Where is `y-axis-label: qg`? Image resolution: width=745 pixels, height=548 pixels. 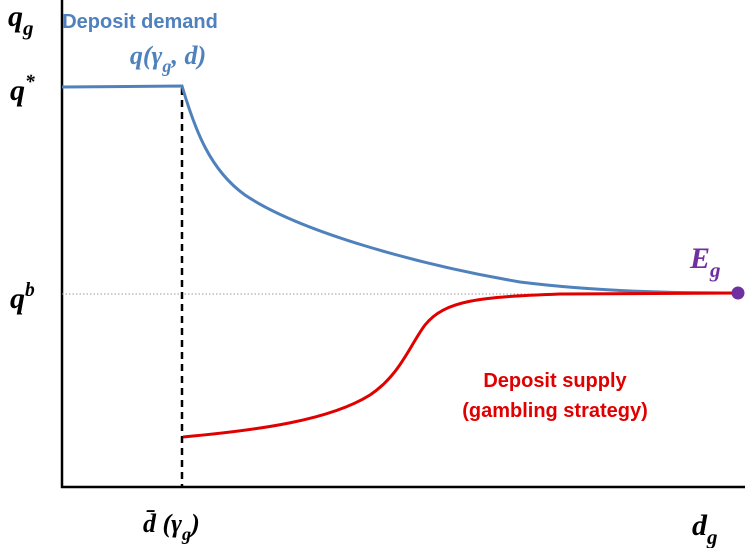
y-axis-label: qg is located at coordinates (21, 20).